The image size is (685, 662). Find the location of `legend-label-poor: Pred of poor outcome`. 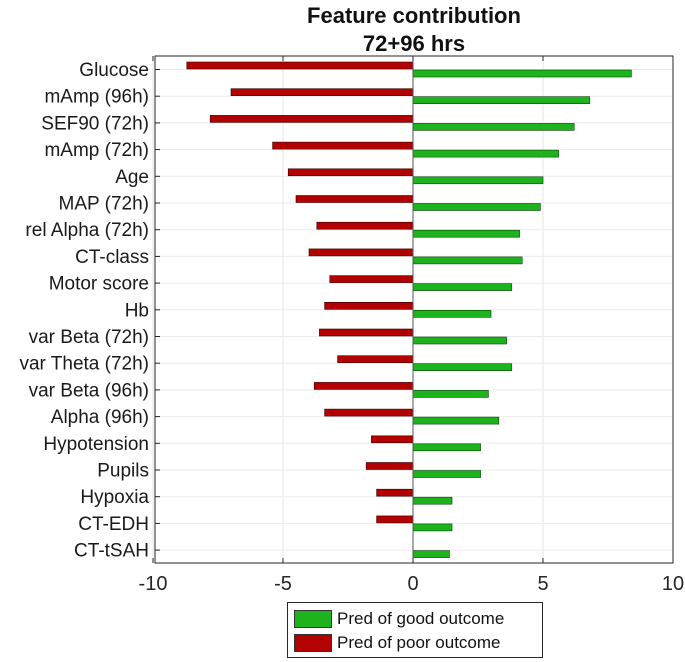

legend-label-poor: Pred of poor outcome is located at coordinates (419, 642).